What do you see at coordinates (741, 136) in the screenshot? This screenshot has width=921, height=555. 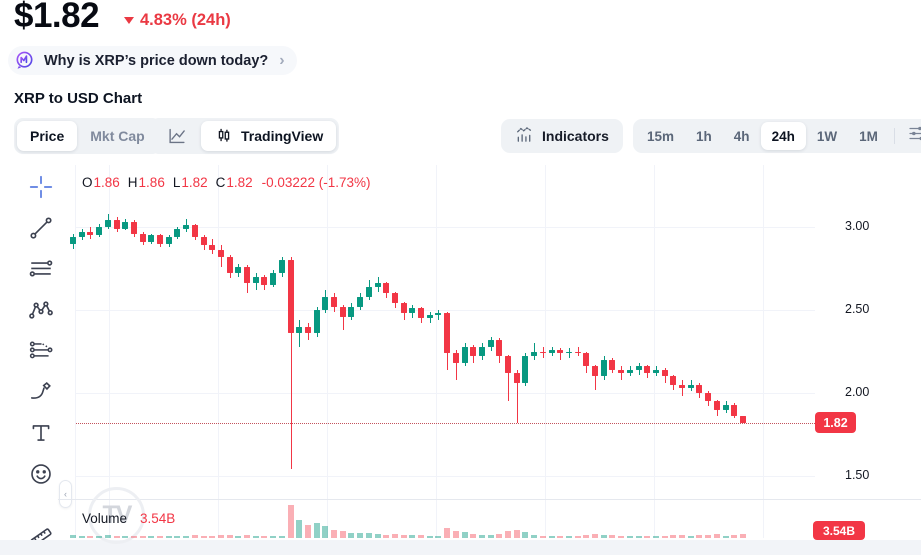 I see `timeframe-4h: 4h` at bounding box center [741, 136].